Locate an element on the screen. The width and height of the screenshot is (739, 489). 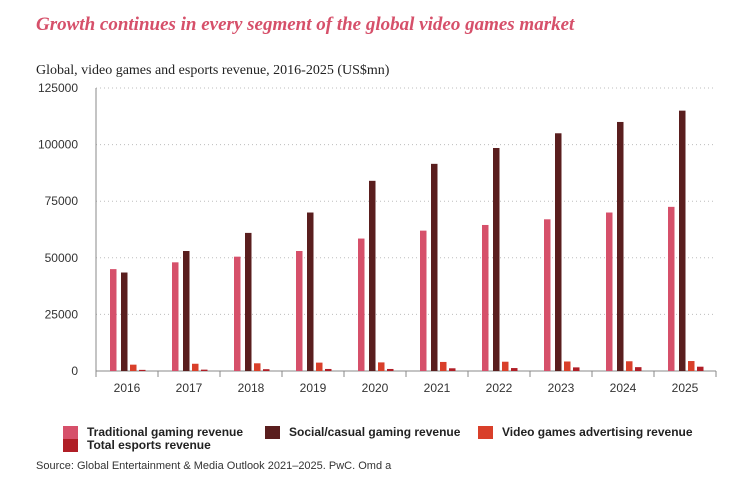
y-tick-label: 75000 is located at coordinates (62, 201).